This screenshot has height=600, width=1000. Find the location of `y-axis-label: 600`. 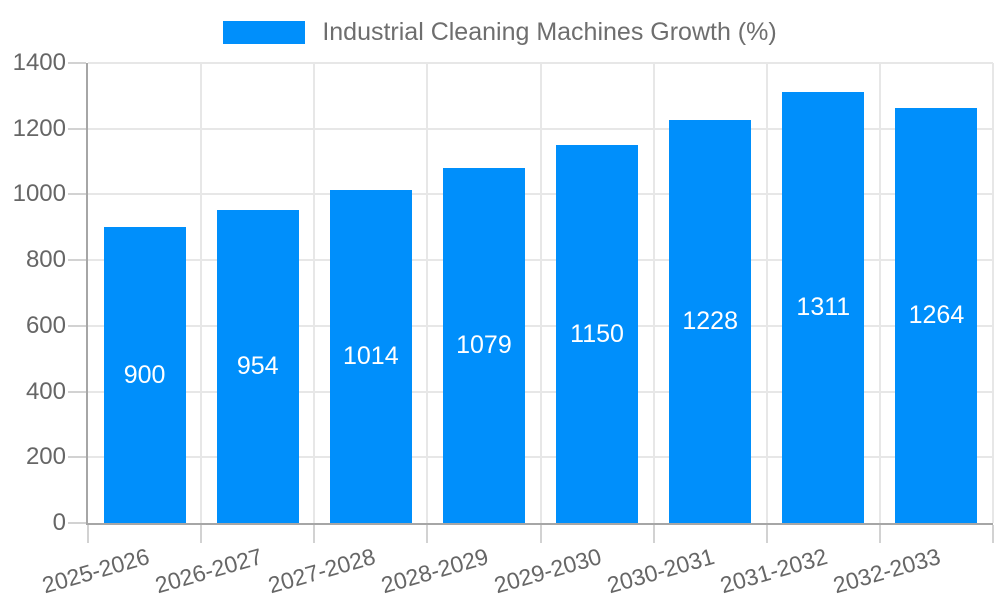

y-axis-label: 600 is located at coordinates (45, 325).